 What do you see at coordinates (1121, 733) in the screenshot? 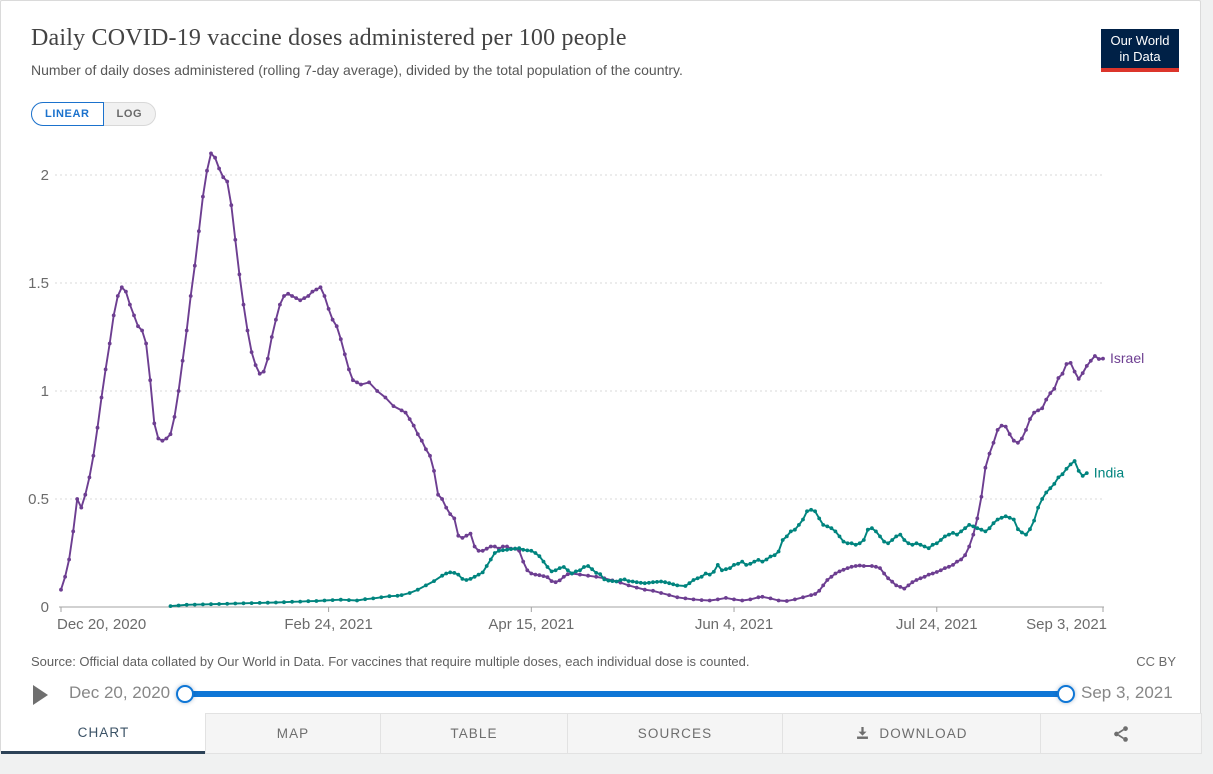
I see `tab-share` at bounding box center [1121, 733].